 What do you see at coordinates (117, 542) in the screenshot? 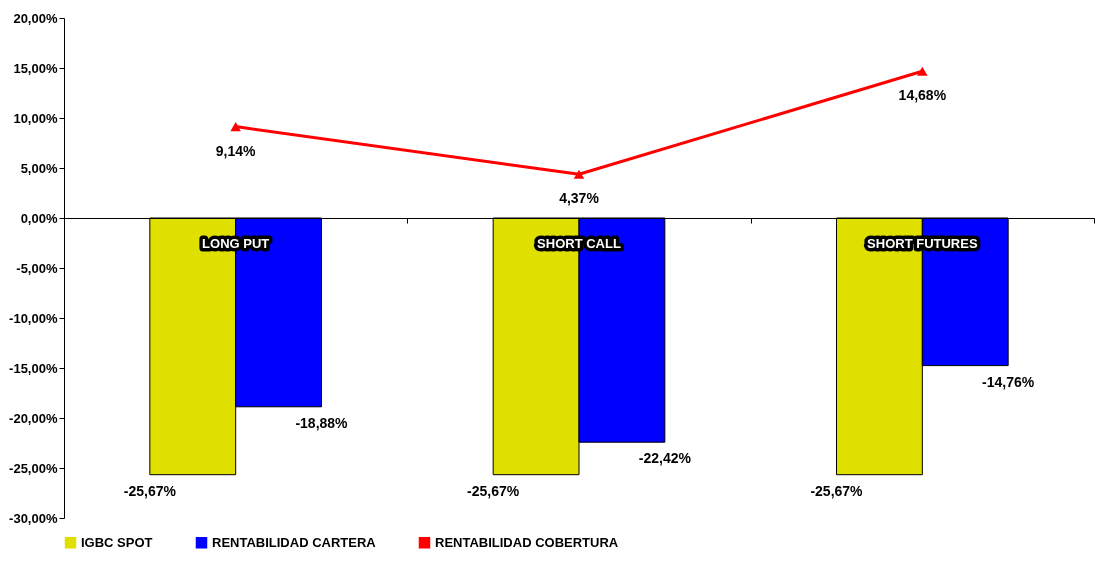
I see `legend-label: IGBC SPOT` at bounding box center [117, 542].